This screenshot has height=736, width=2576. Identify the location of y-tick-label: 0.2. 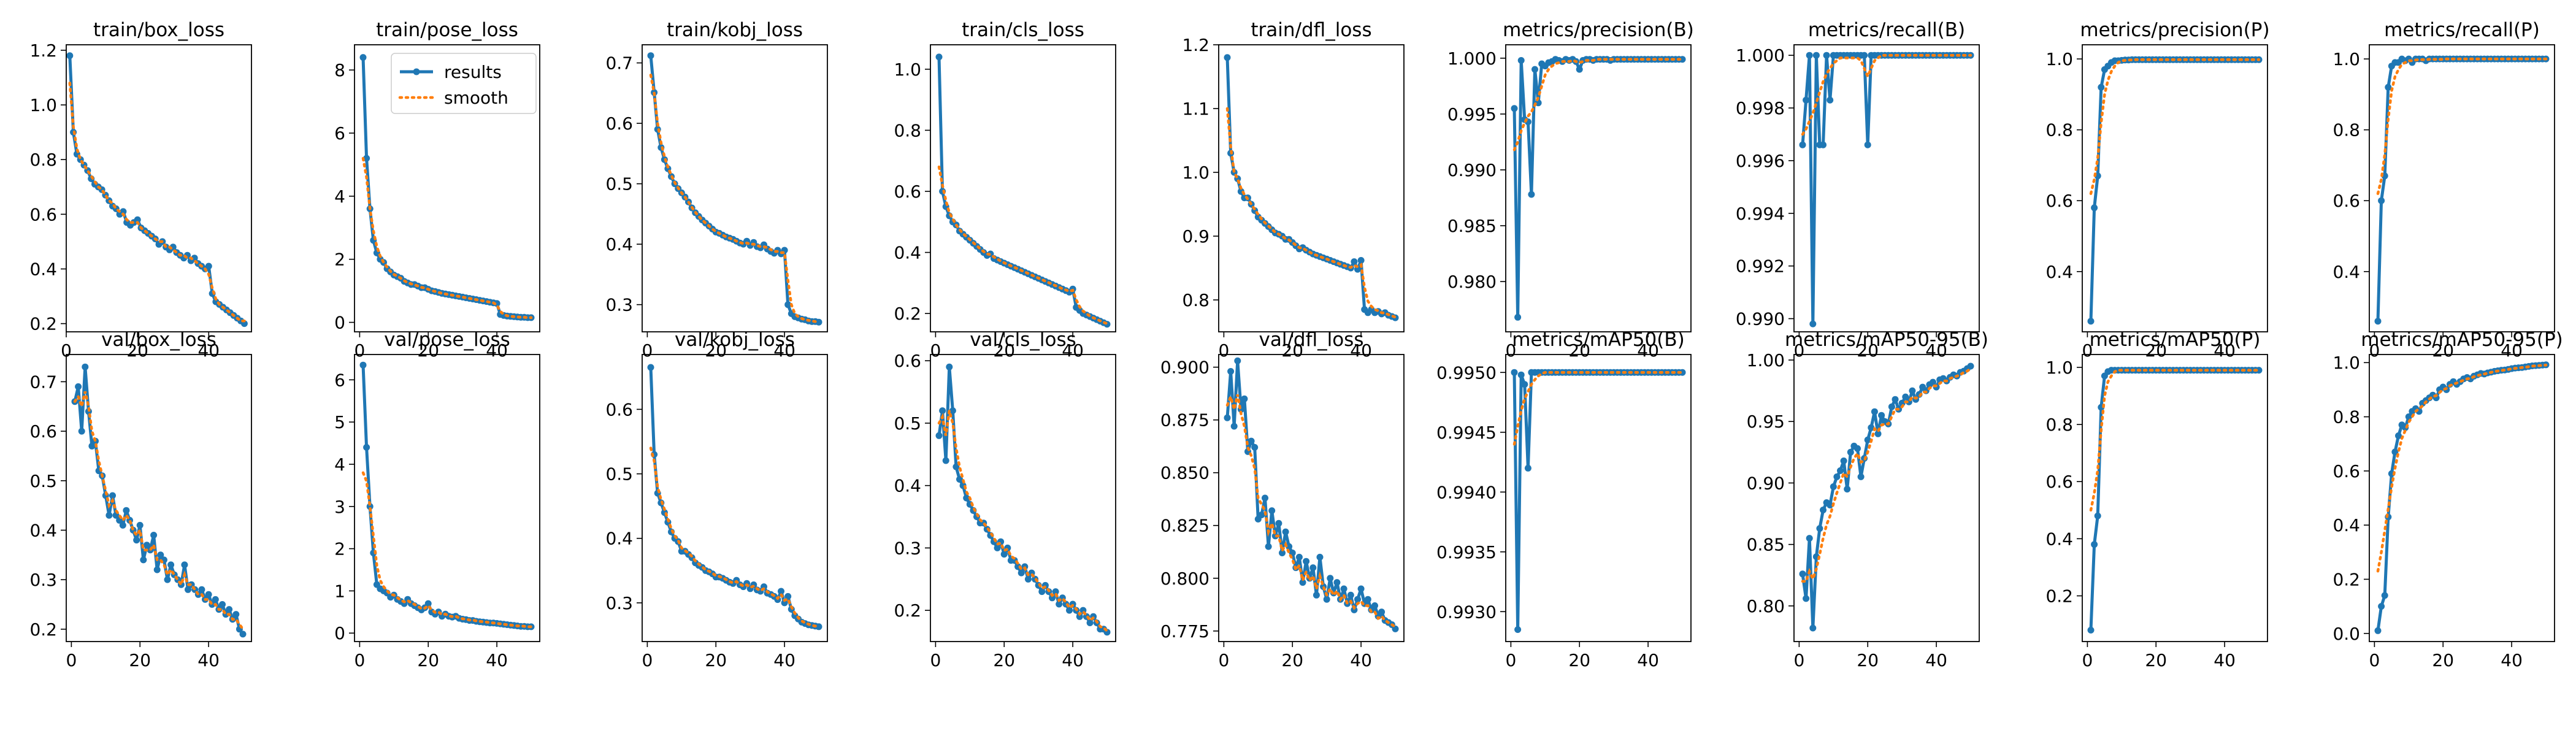
(2346, 579).